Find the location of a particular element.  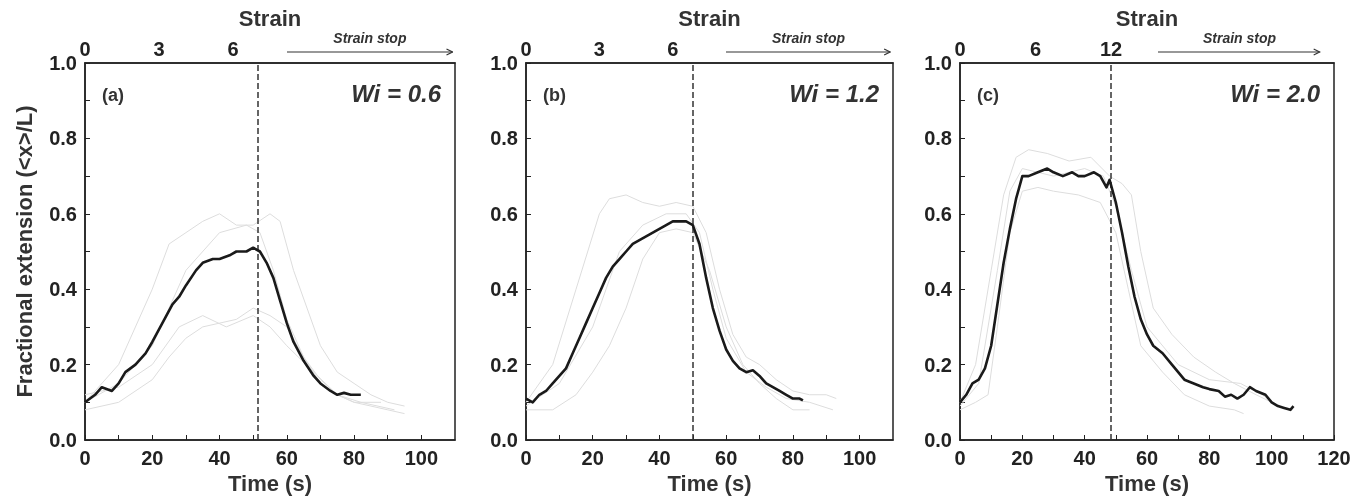

annotation: Wi = 2.0 is located at coordinates (1275, 94).